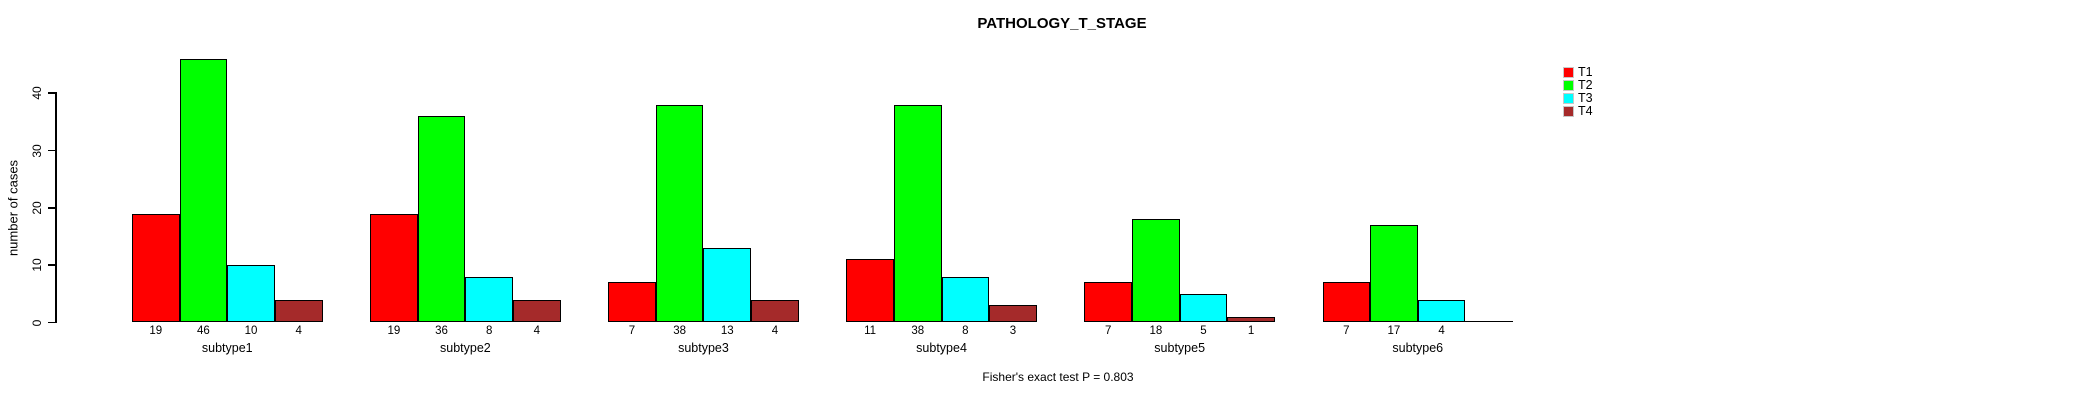  Describe the element at coordinates (37, 93) in the screenshot. I see `y-tick-label: 40` at that location.